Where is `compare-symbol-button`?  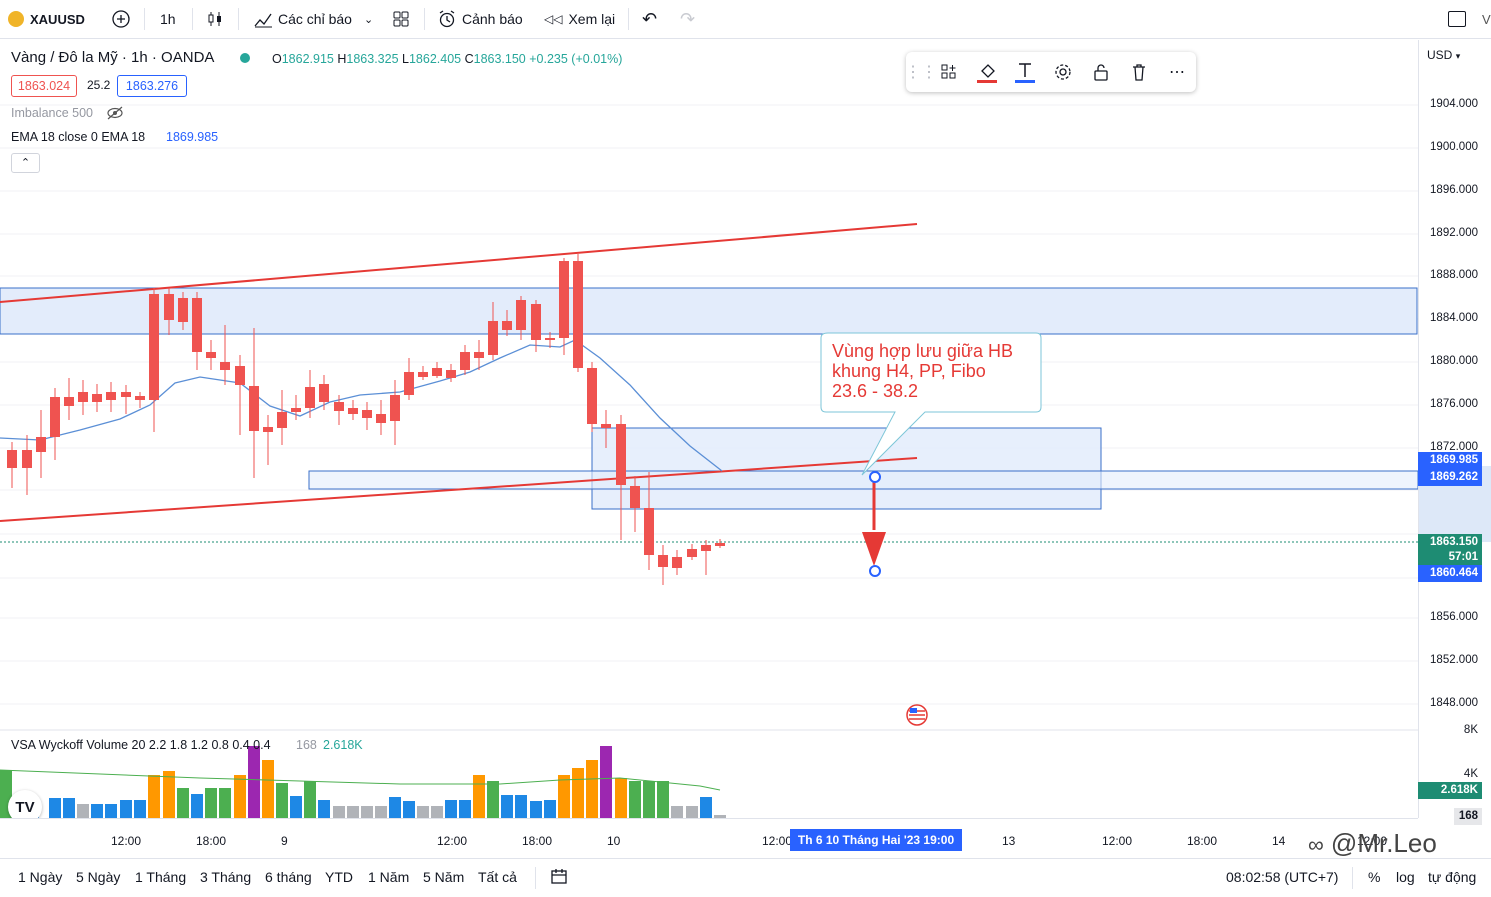
compare-symbol-button is located at coordinates (121, 19).